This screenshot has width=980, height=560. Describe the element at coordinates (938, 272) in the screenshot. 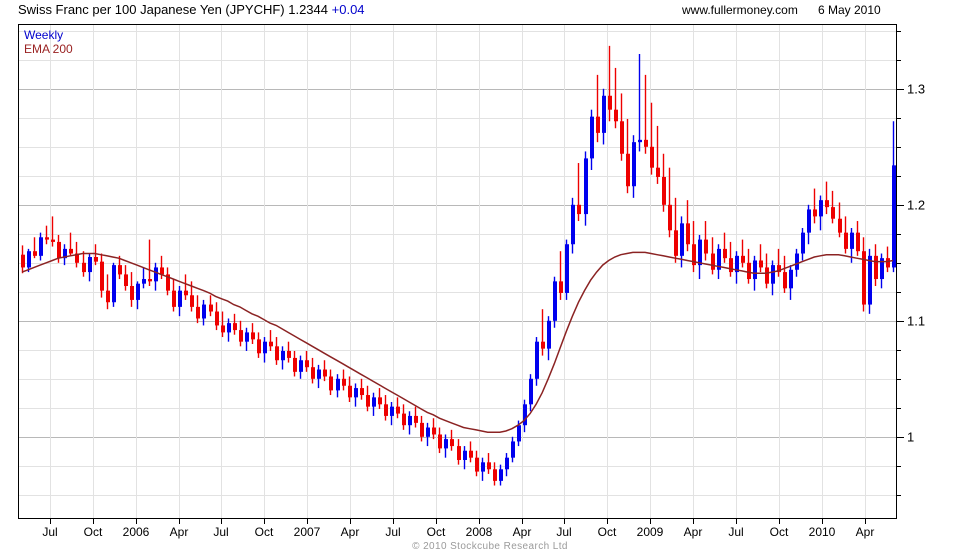

I see `y-axis: 1 1.1 1.2 1.3` at that location.